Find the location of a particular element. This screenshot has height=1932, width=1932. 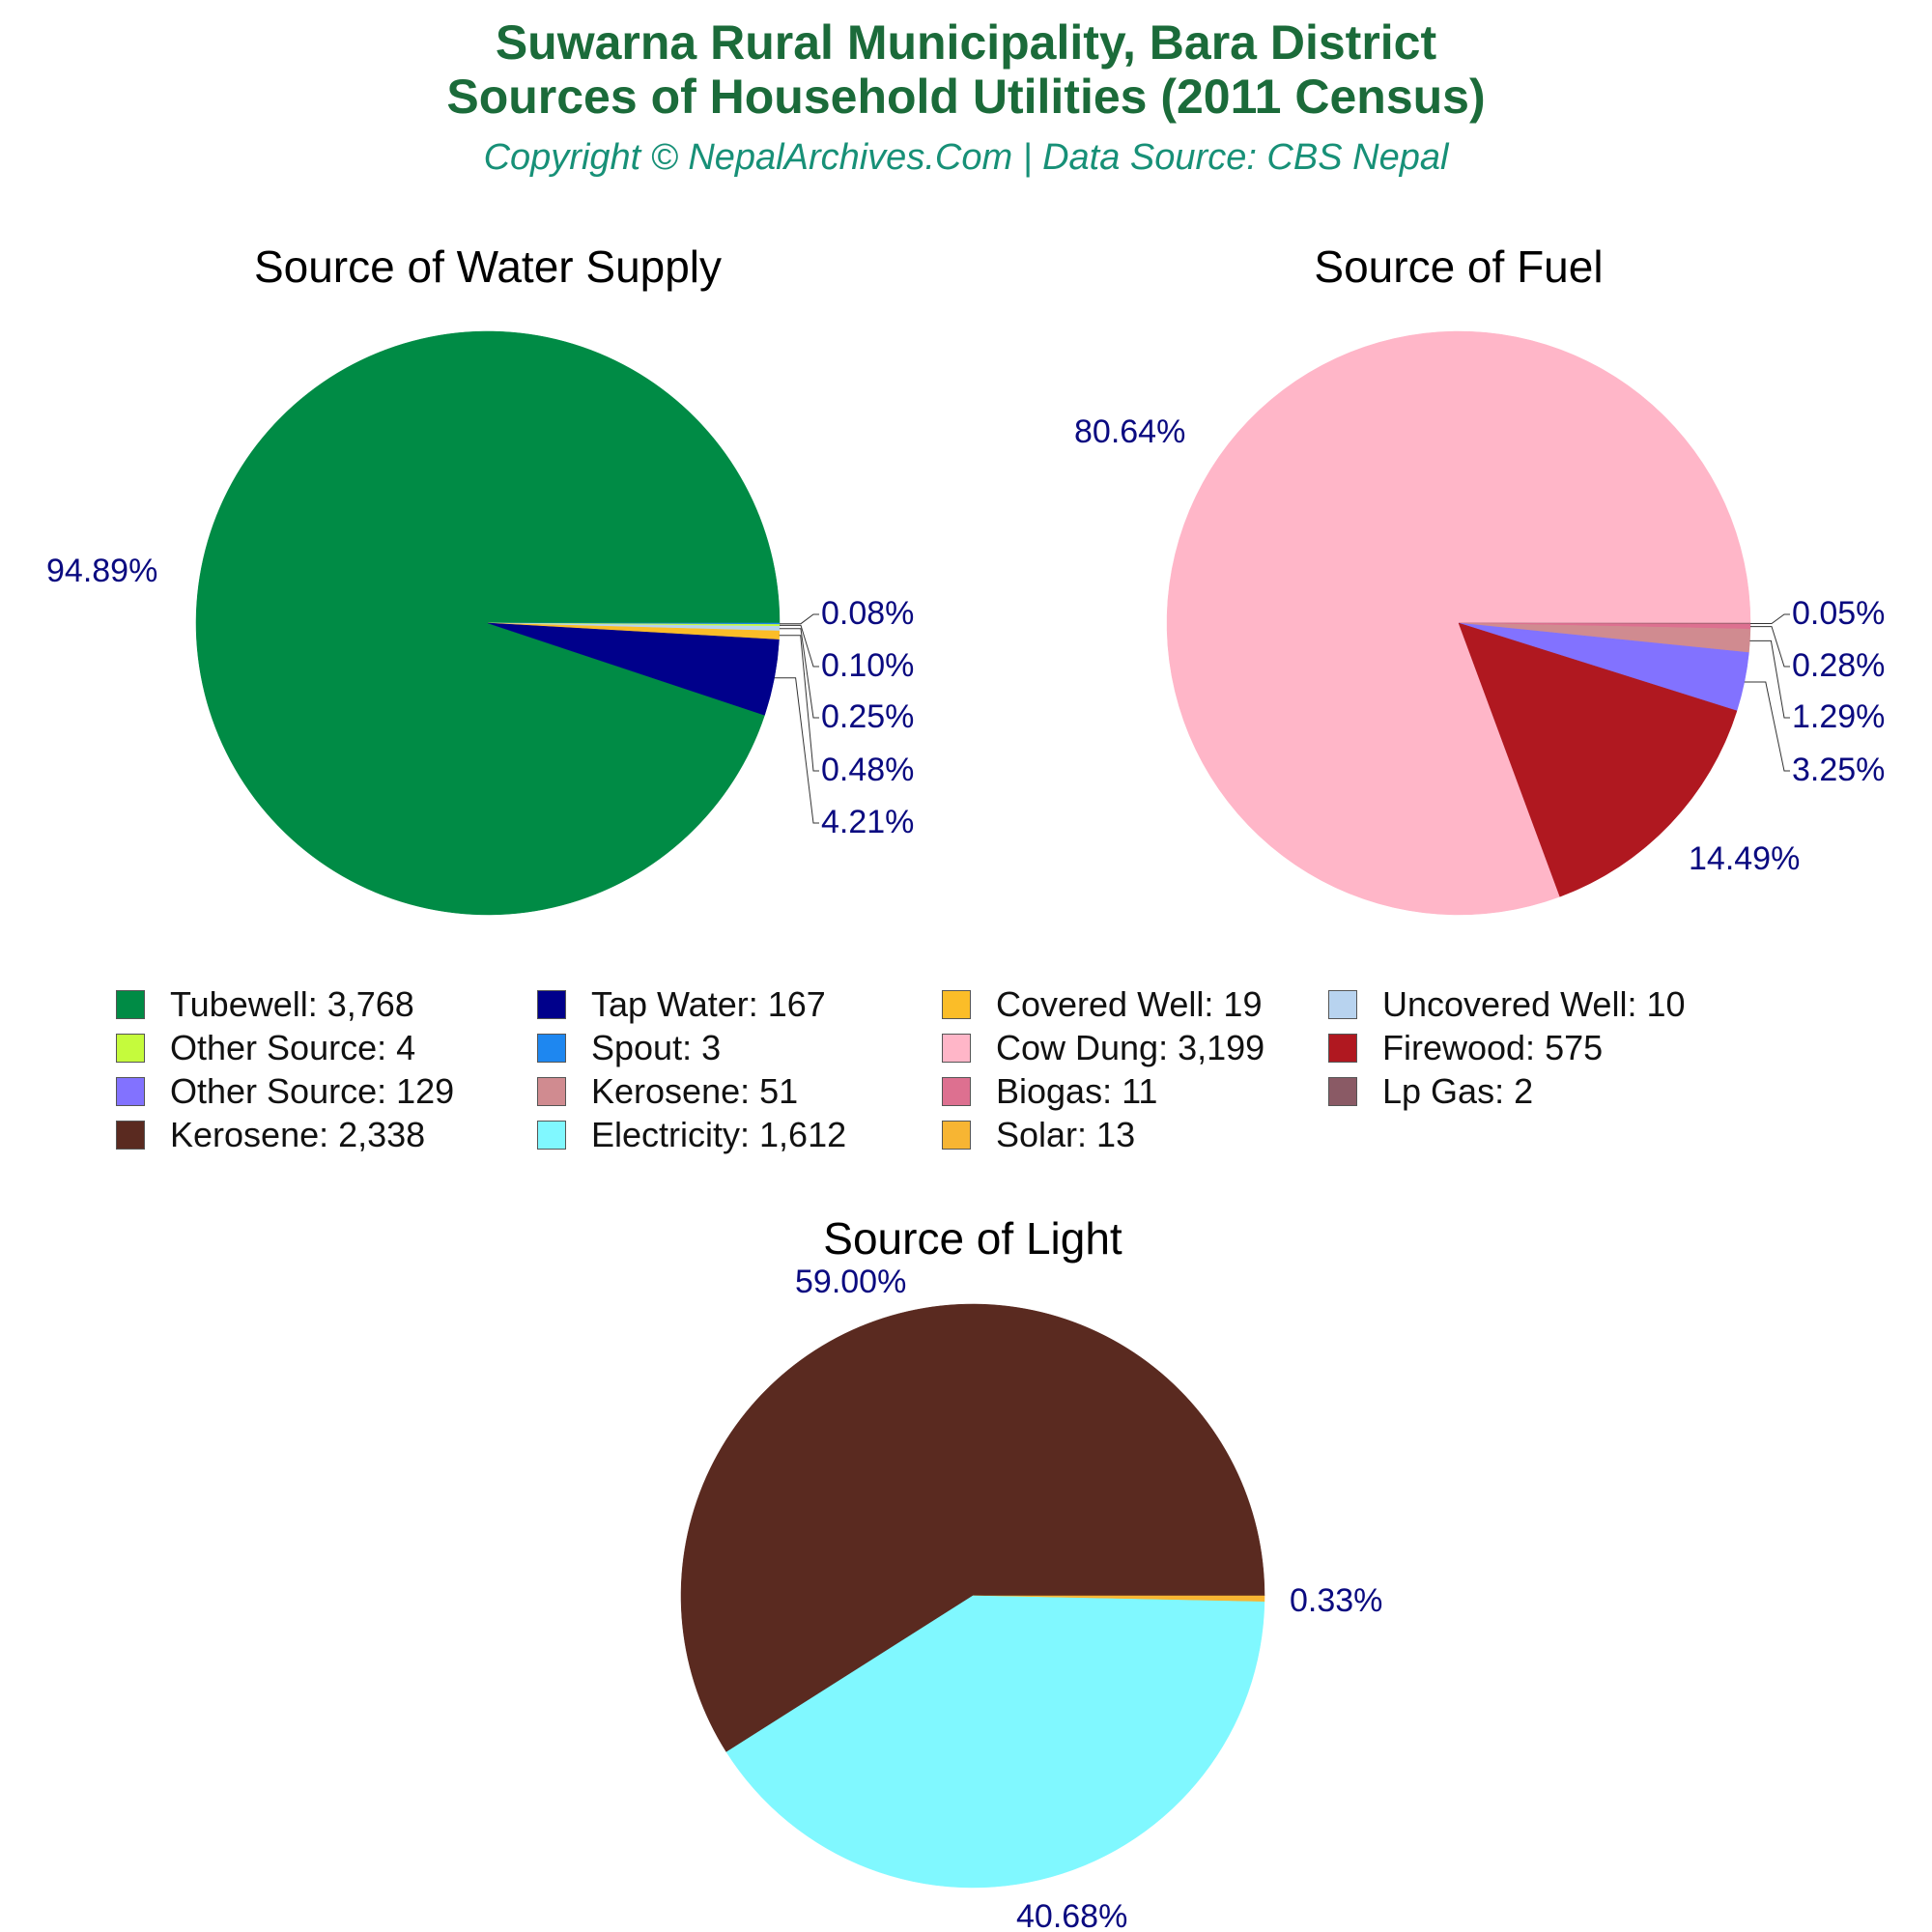

pie-leader-source-of-water-supply-tap-water is located at coordinates (796, 750).